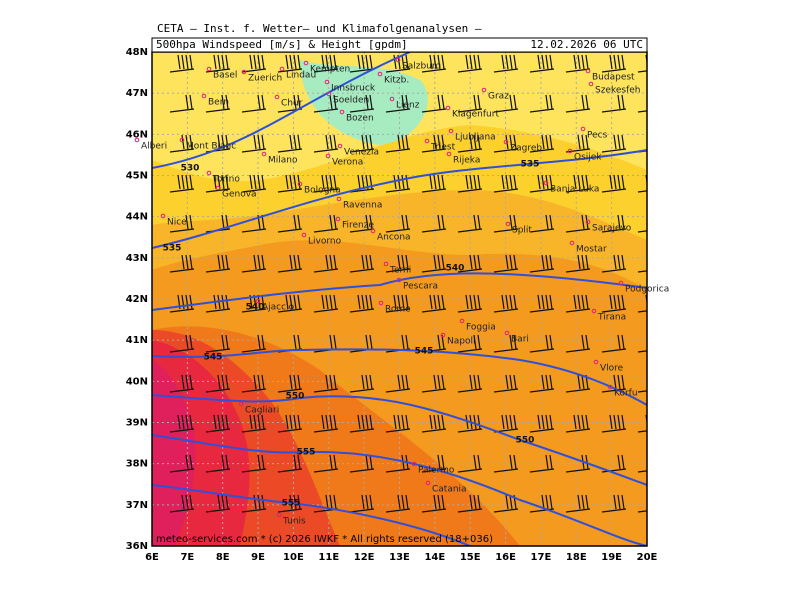 The image size is (800, 604). Describe the element at coordinates (294, 522) in the screenshot. I see `city-label: Tunis` at that location.